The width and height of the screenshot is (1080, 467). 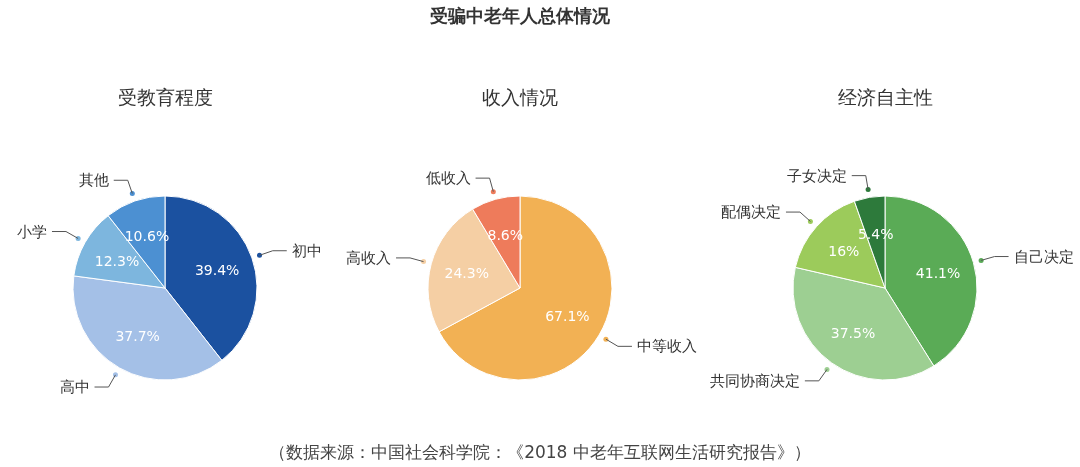 What do you see at coordinates (540, 452) in the screenshot?
I see `text: （数据来源：中国社会科学院：《2018 中老年互联网生活研究报告》）` at bounding box center [540, 452].